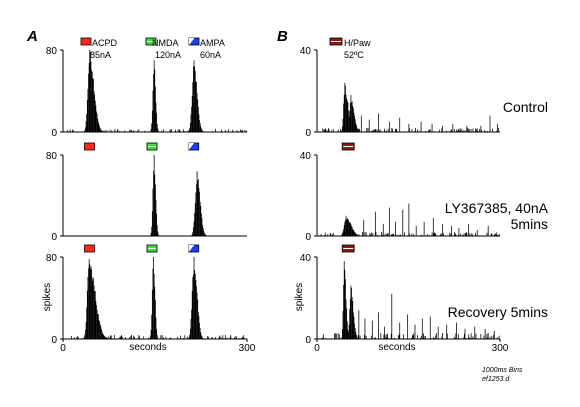  Describe the element at coordinates (52, 258) in the screenshot. I see `y-tick-label: 80` at that location.